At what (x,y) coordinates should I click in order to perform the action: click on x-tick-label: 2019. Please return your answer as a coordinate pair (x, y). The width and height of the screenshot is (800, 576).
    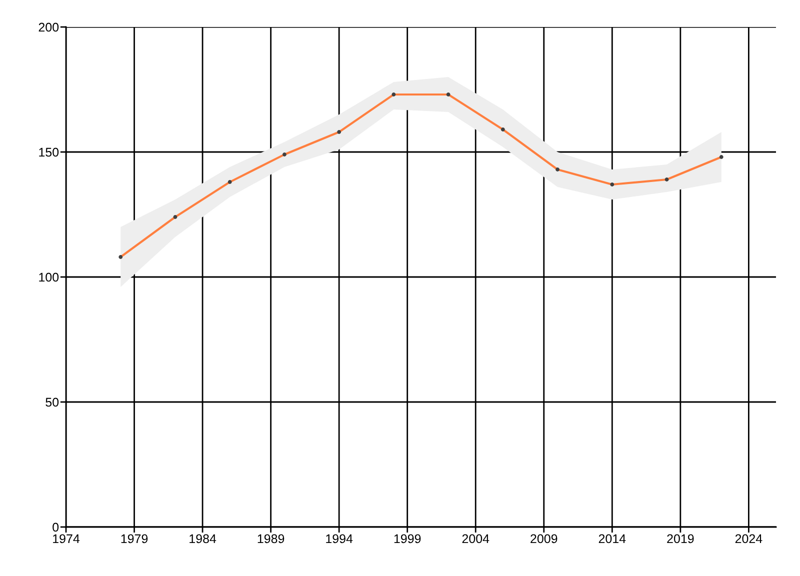
    Looking at the image, I should click on (680, 539).